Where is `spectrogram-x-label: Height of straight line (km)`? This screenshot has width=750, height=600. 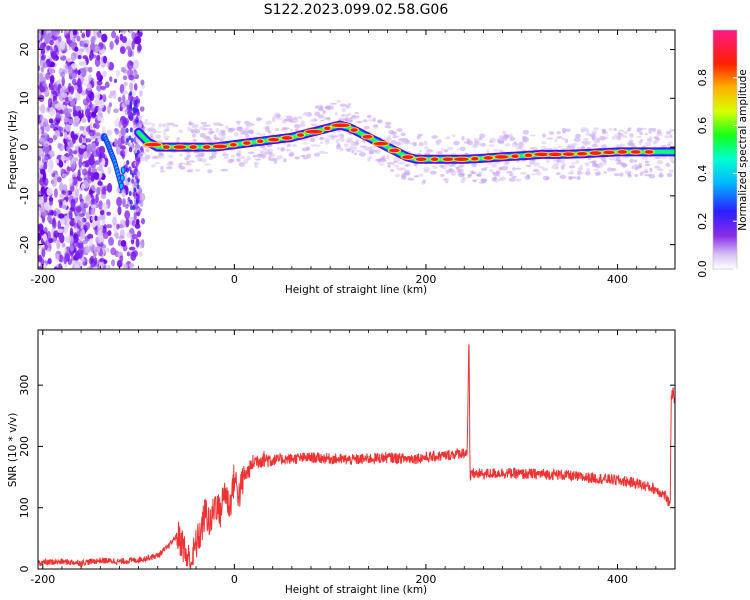
spectrogram-x-label: Height of straight line (km) is located at coordinates (356, 290).